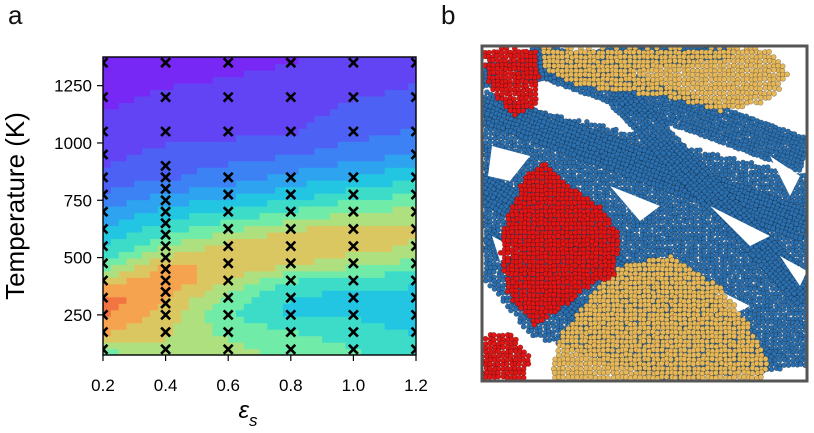 This screenshot has width=814, height=433. Describe the element at coordinates (291, 385) in the screenshot. I see `x-tick-label: 0.8` at that location.